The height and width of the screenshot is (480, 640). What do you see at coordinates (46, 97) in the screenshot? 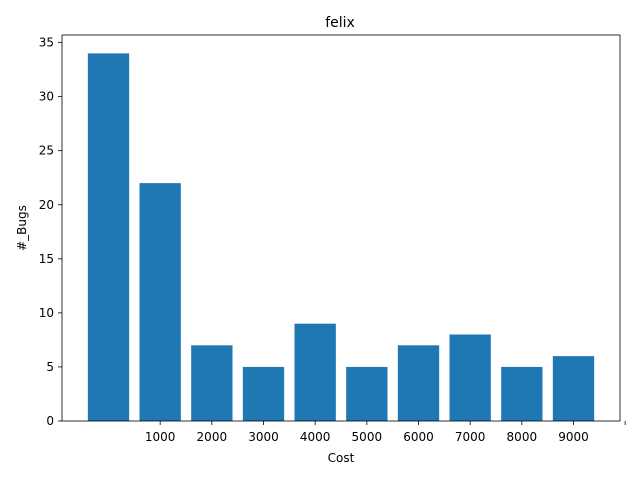
I see `y-tick-label: 30` at bounding box center [46, 97].